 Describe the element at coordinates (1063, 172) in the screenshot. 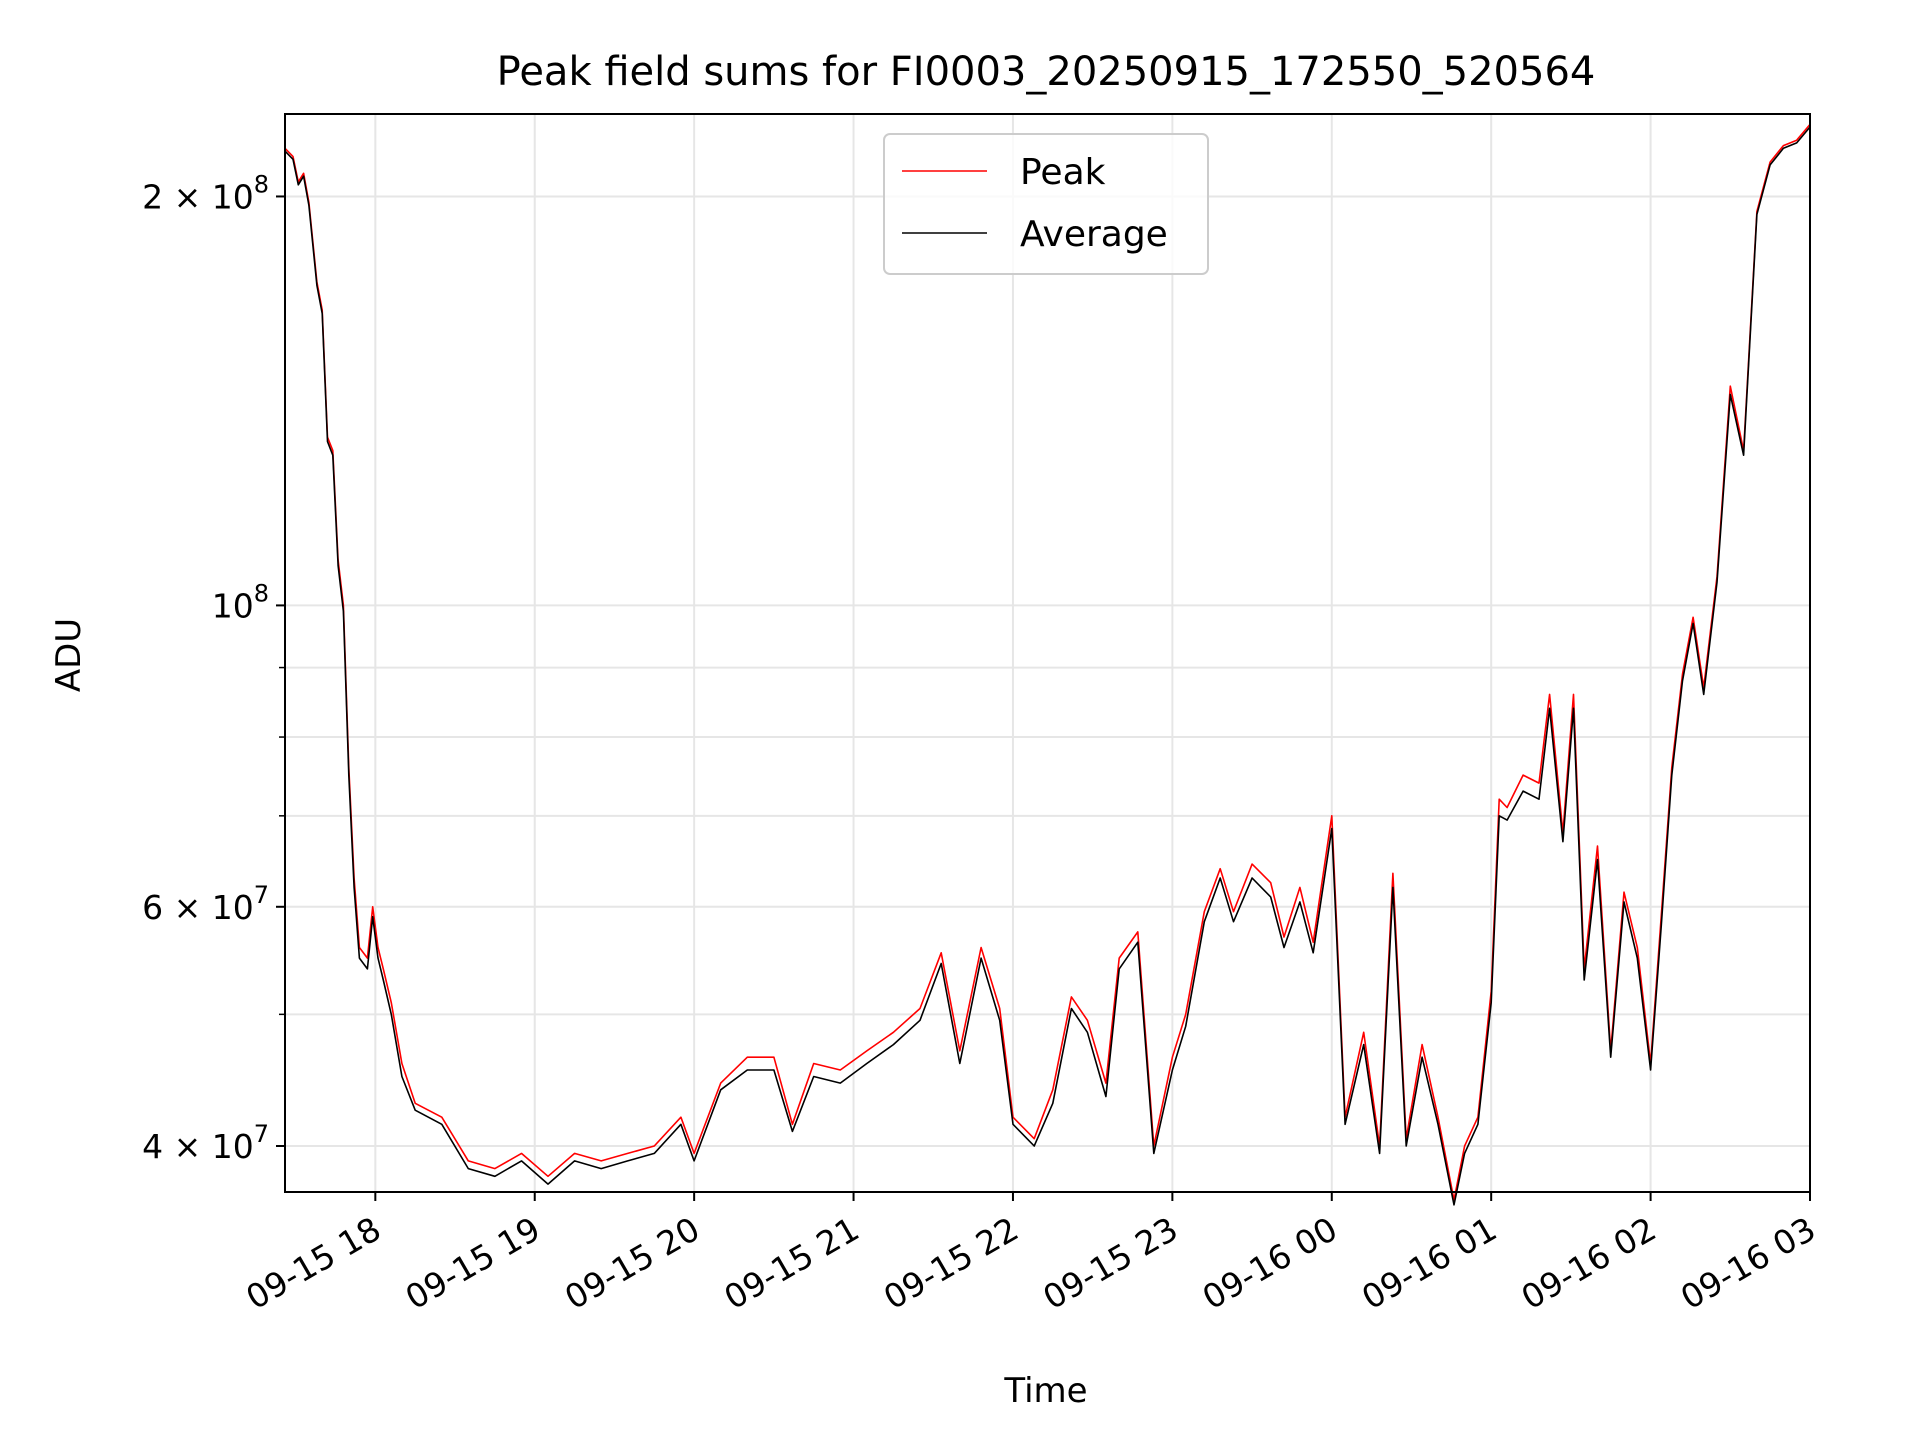

I see `legend-label-peak: Peak` at that location.